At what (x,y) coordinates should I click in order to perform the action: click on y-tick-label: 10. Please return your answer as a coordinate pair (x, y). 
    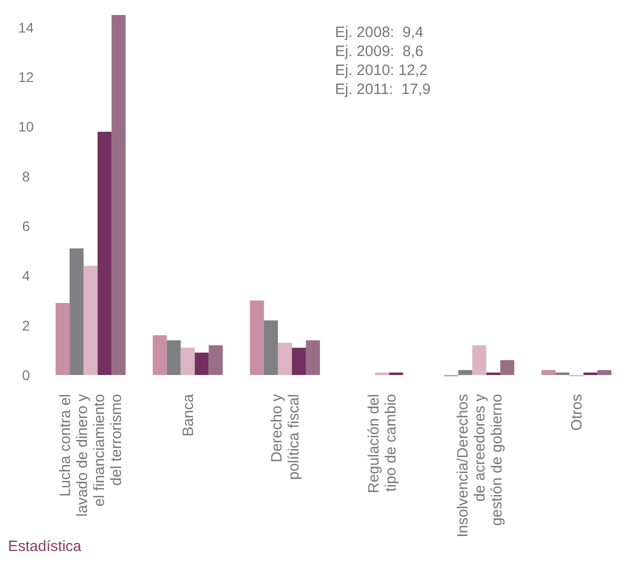
    Looking at the image, I should click on (26, 126).